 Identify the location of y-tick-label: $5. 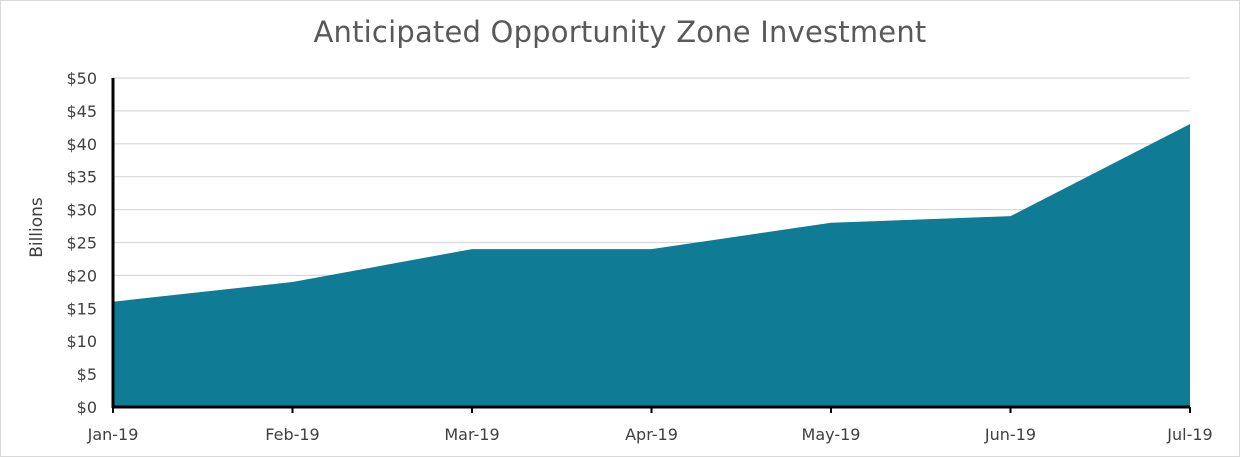
(87, 374).